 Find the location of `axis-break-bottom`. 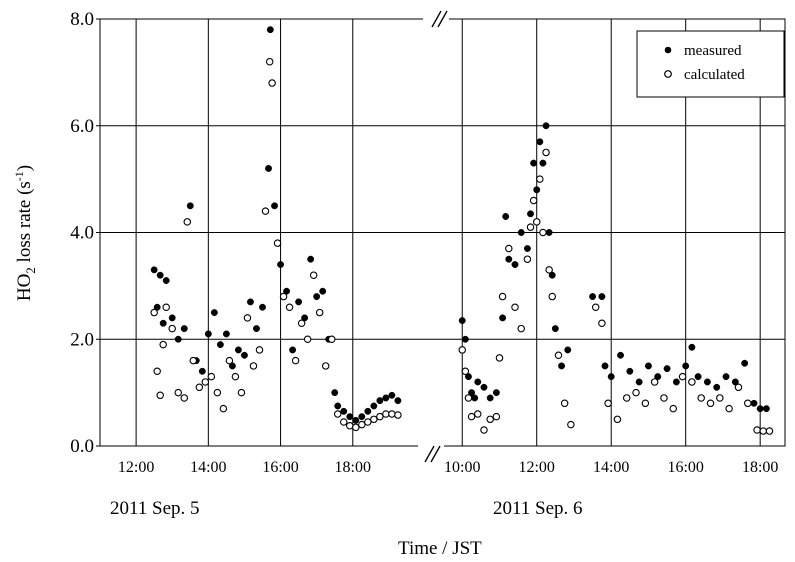

axis-break-bottom is located at coordinates (432, 454).